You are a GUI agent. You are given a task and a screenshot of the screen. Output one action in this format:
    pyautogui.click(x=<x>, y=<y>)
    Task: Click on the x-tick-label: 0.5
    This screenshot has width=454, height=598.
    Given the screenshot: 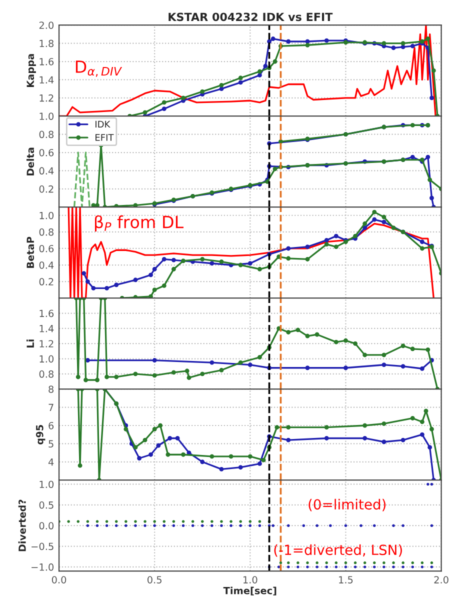 What is the action you would take?
    pyautogui.click(x=154, y=580)
    